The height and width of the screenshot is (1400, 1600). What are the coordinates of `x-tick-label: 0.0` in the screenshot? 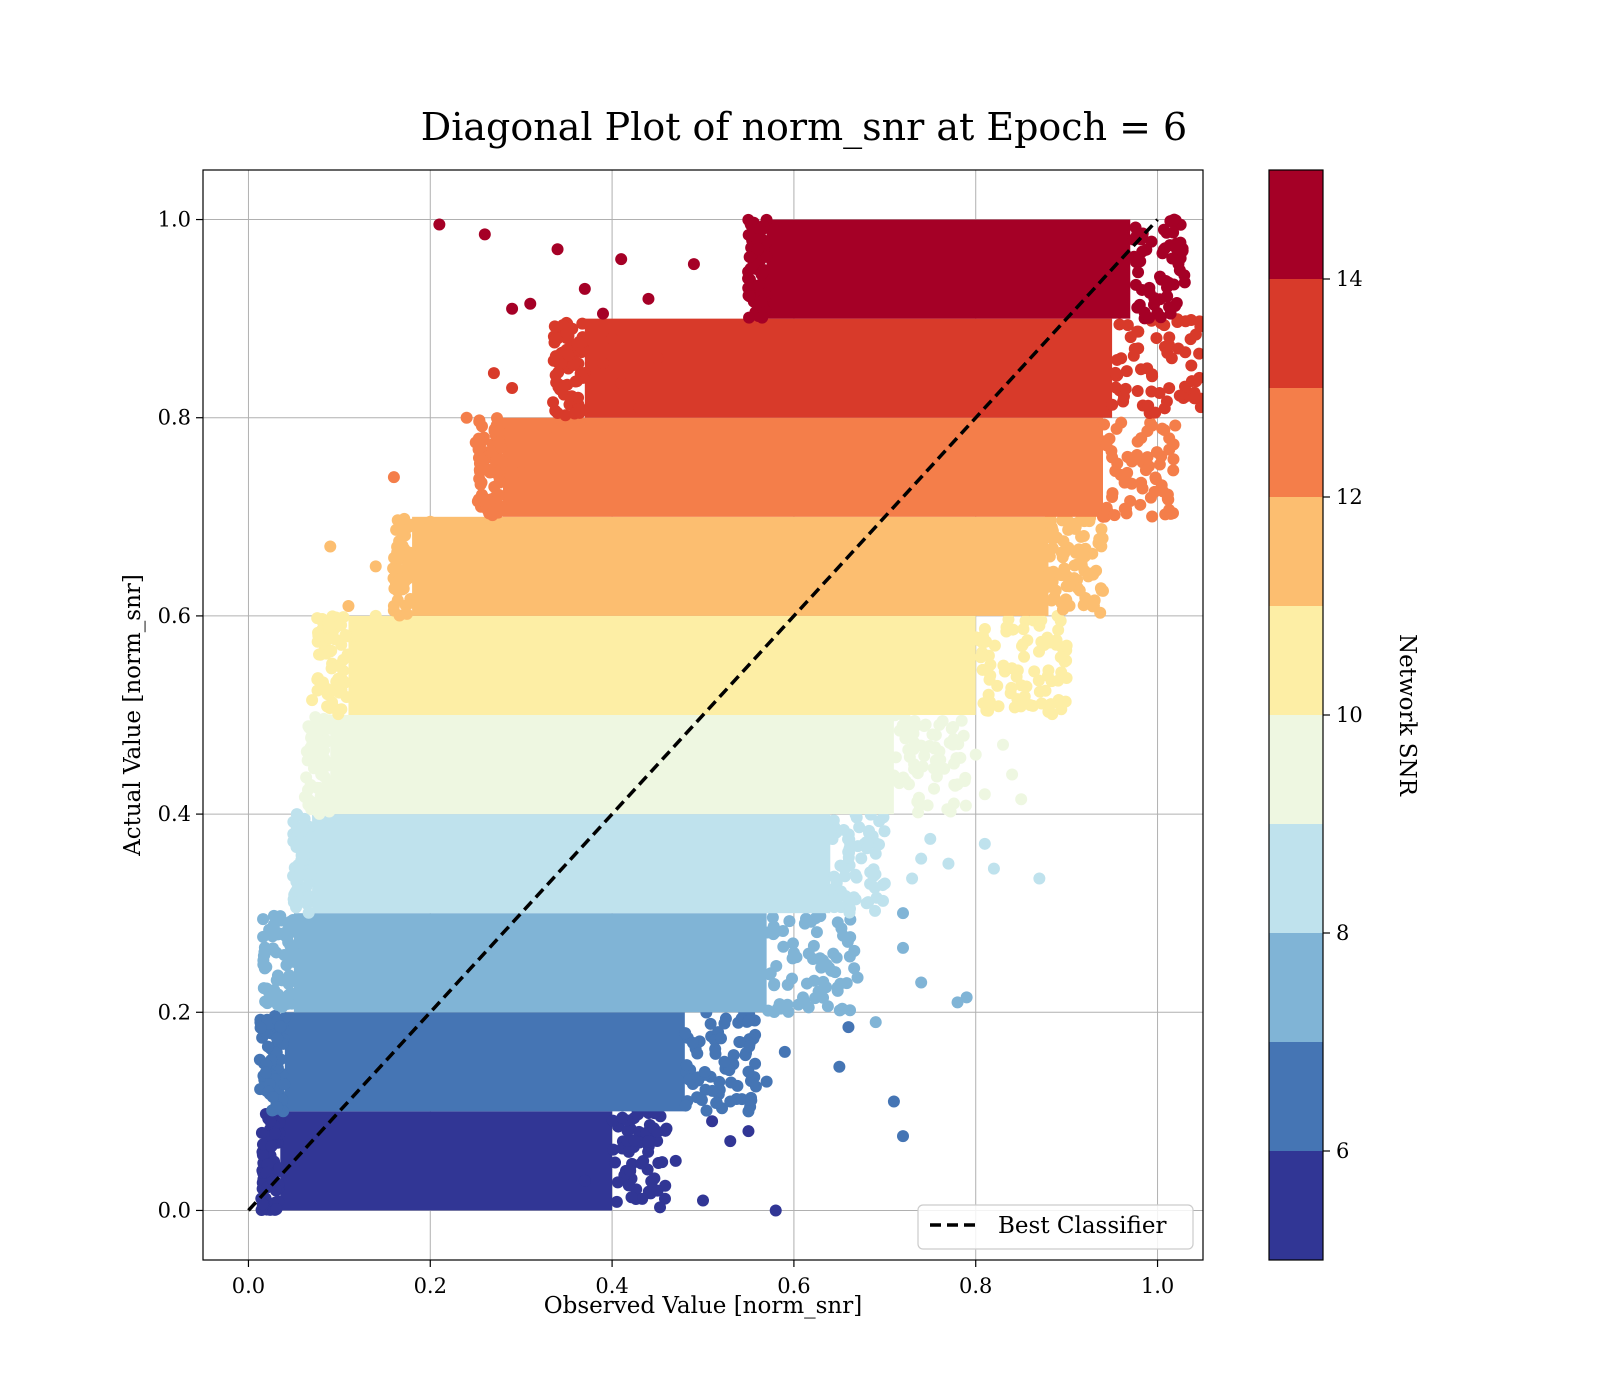 It's located at (248, 1286).